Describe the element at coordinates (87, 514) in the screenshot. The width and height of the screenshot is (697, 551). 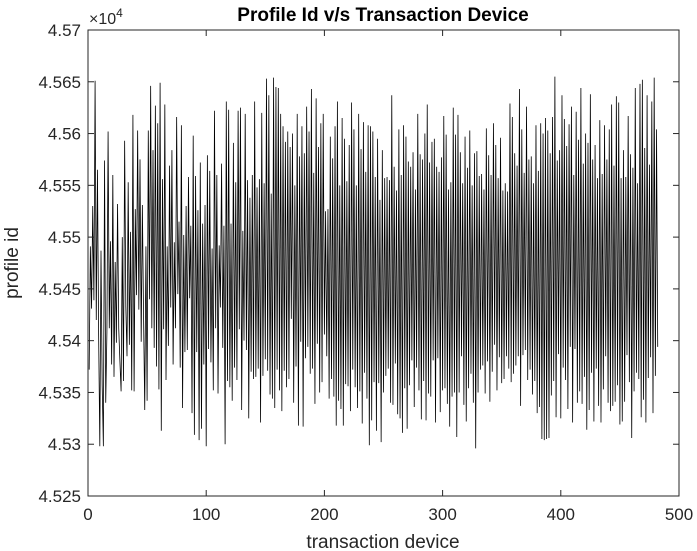
I see `x-tick-label: 0` at that location.